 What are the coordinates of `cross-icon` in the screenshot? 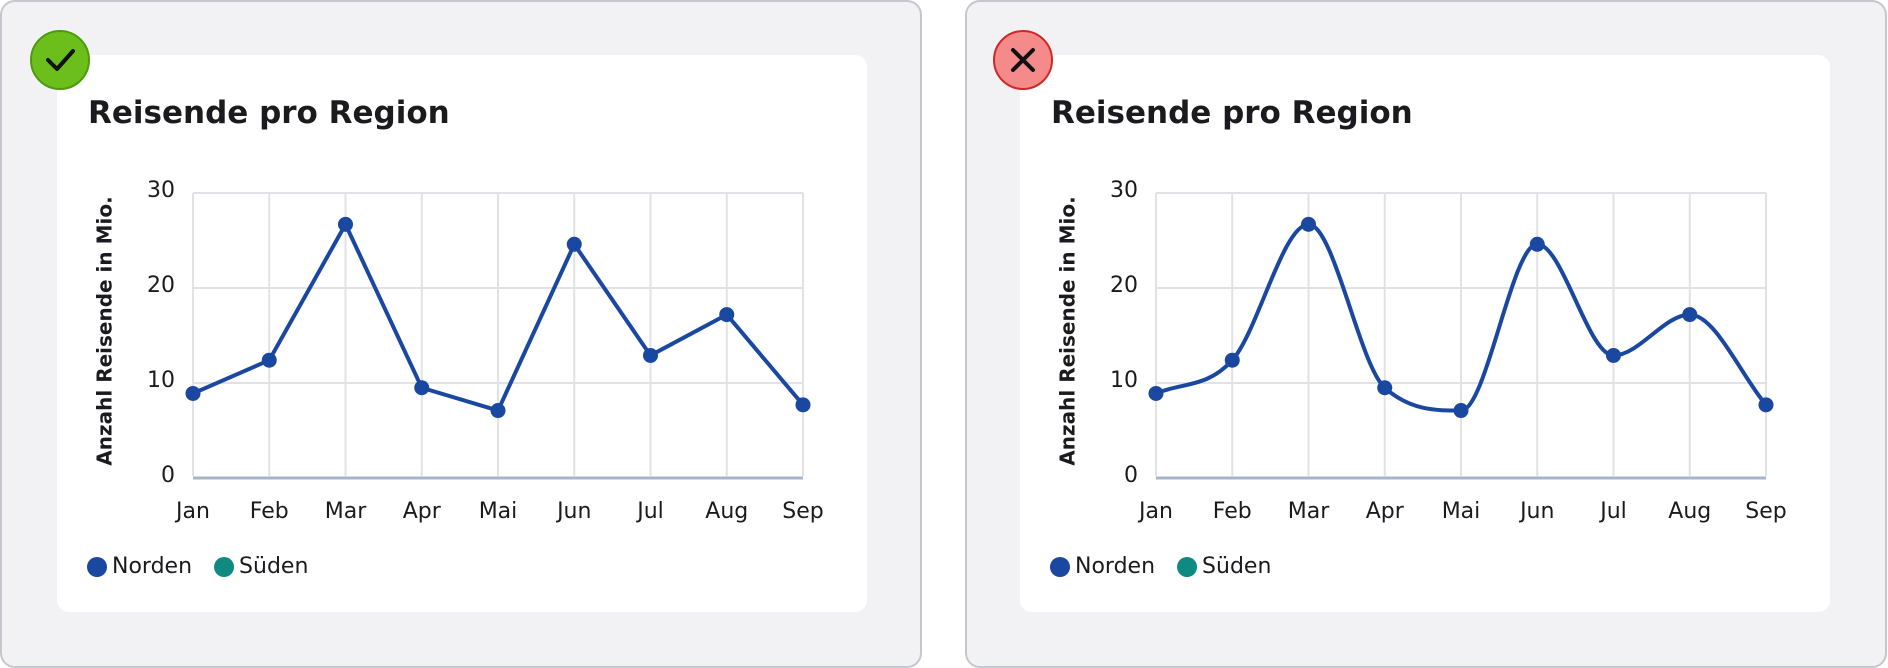 It's located at (1023, 60).